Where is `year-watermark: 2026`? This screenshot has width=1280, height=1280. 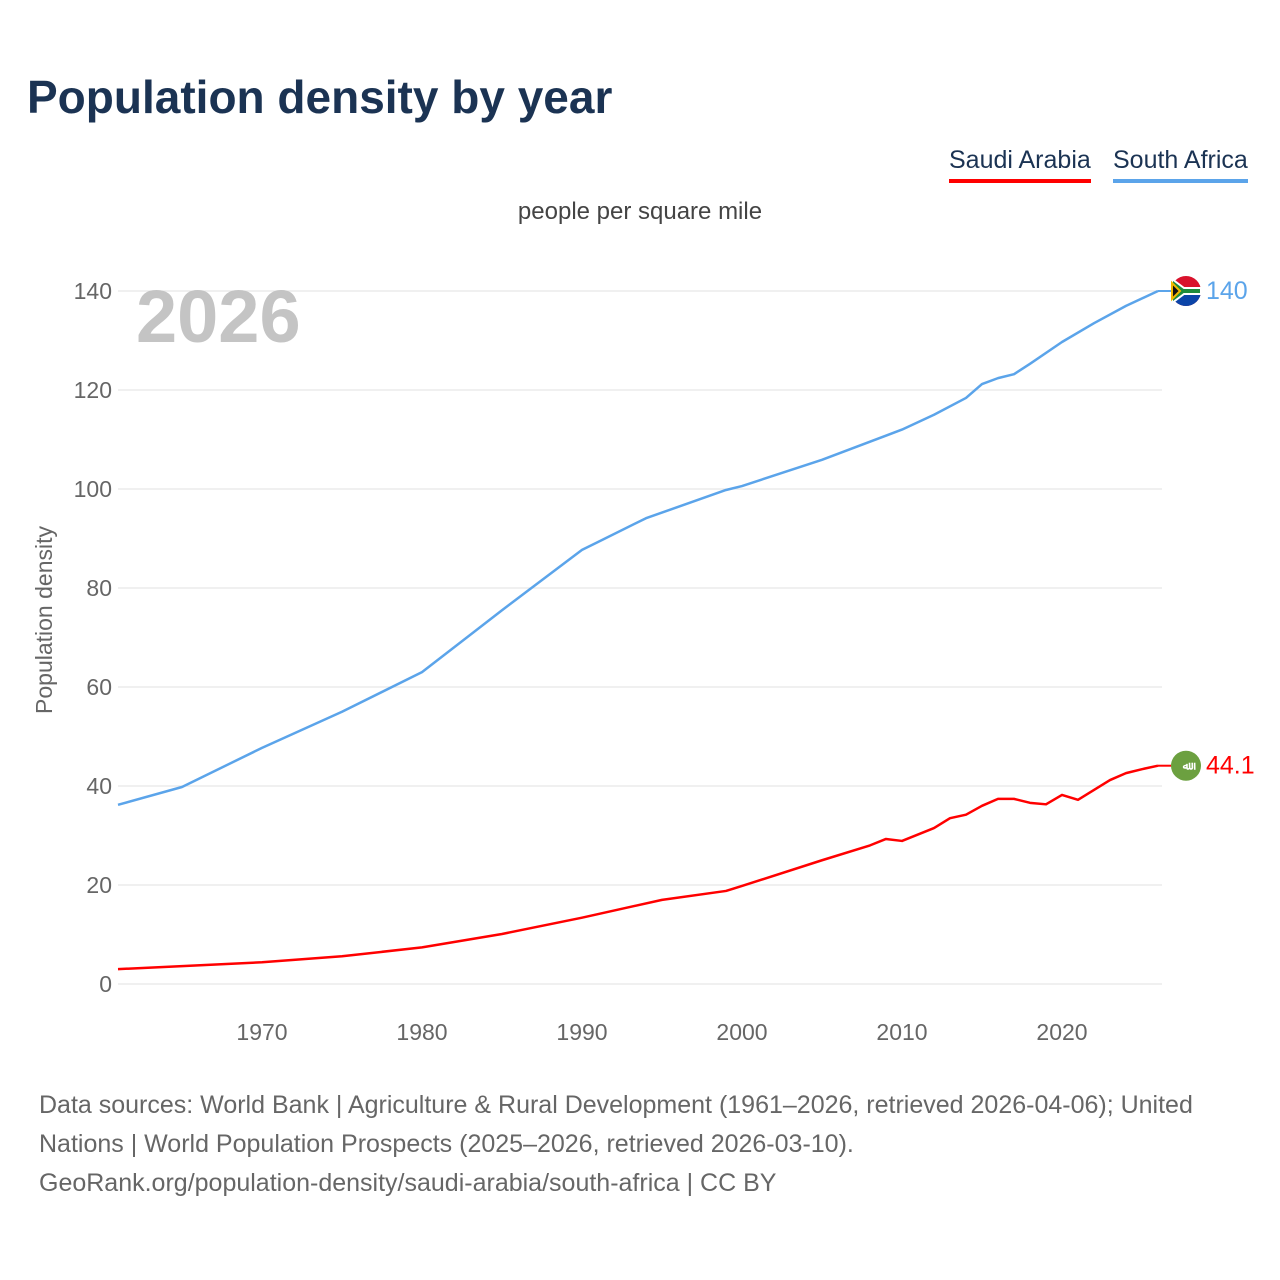
year-watermark: 2026 is located at coordinates (218, 316).